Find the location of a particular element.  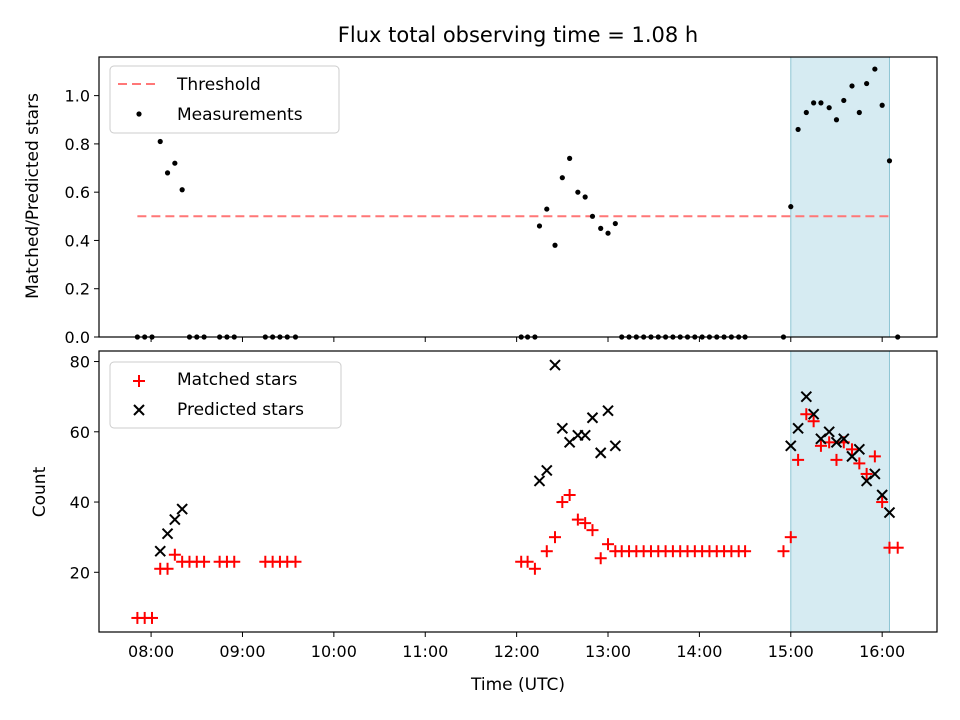

y-tick-label: 0.8 is located at coordinates (77, 144).